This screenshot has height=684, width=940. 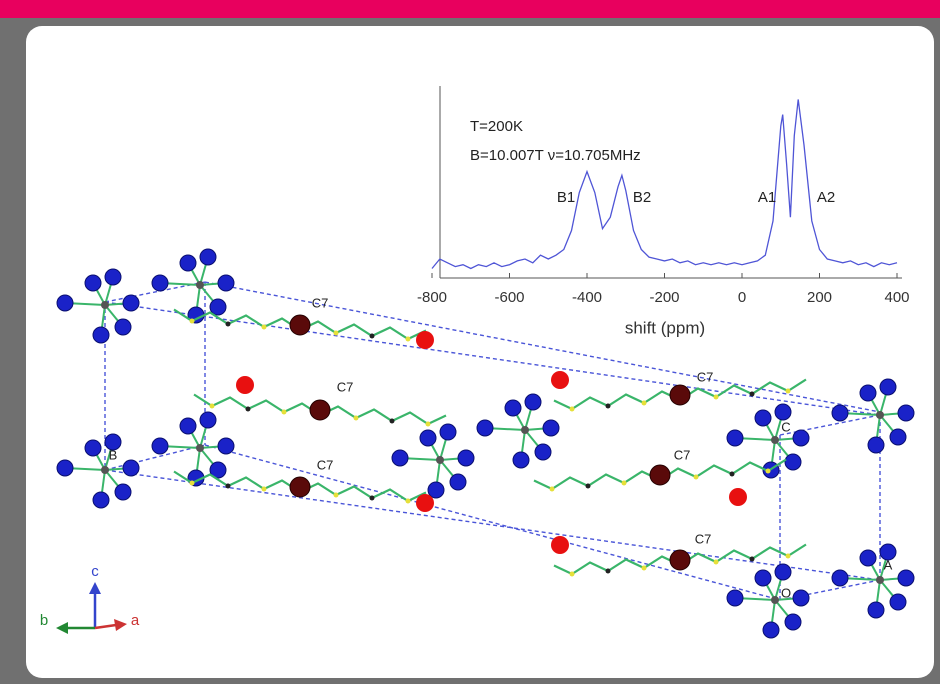 What do you see at coordinates (95, 588) in the screenshot?
I see `c-arrowhead` at bounding box center [95, 588].